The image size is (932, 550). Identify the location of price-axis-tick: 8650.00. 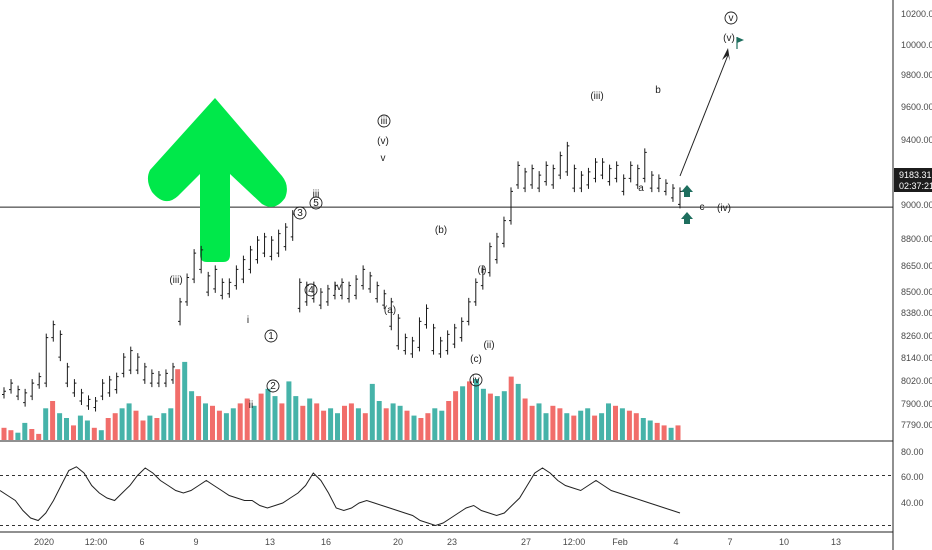
(916, 266).